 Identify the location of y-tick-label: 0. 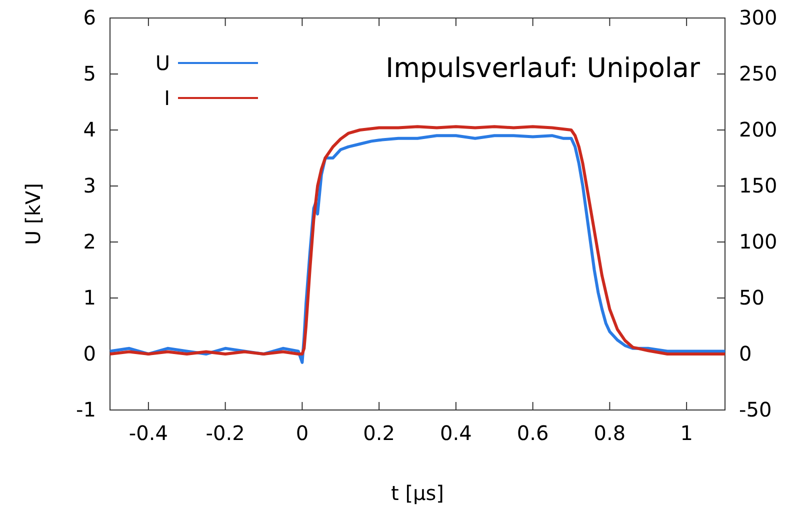
(89, 353).